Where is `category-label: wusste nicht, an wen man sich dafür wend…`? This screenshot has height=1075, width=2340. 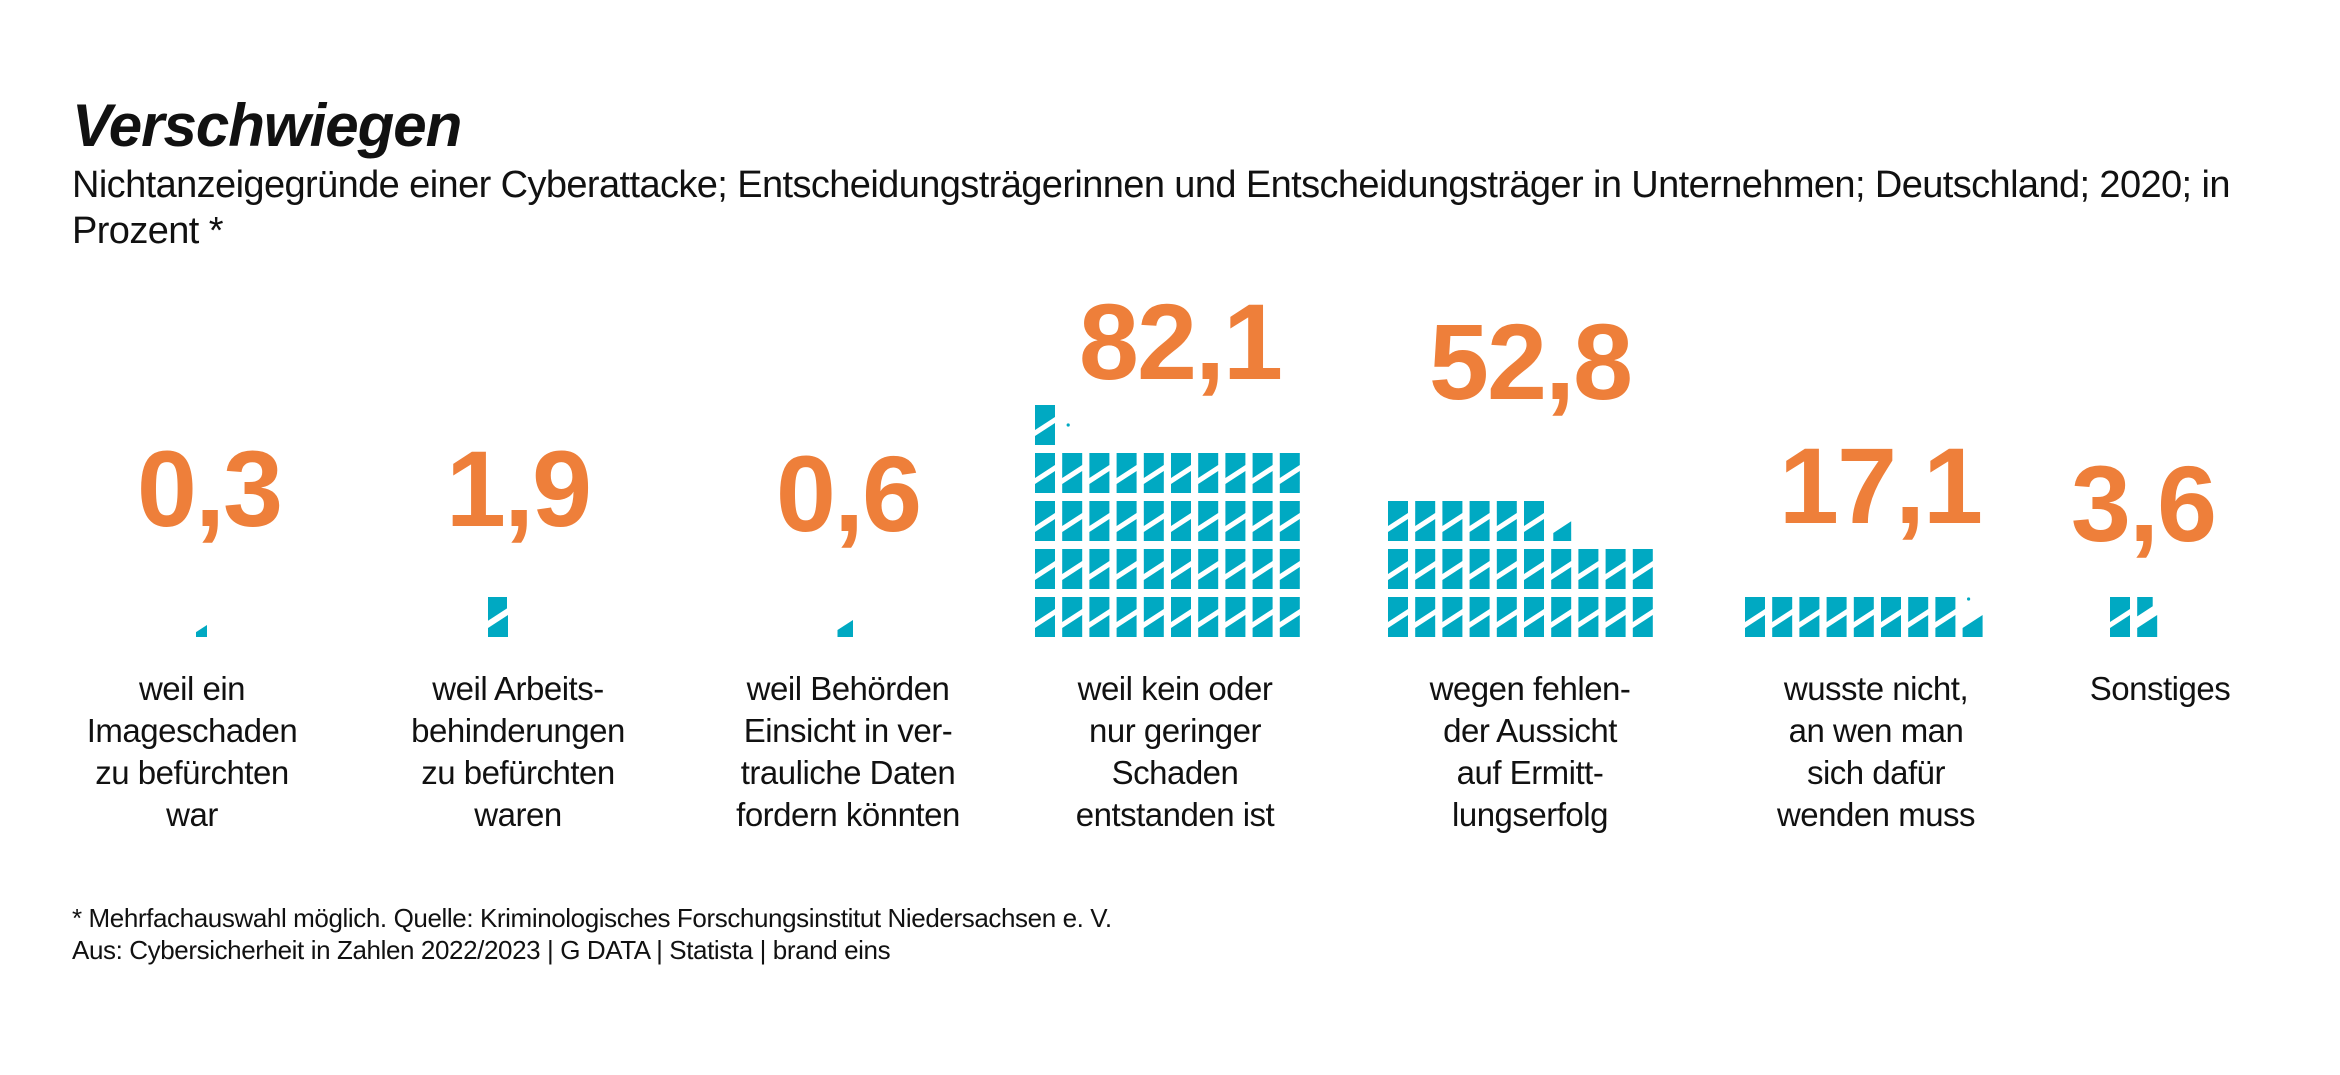
category-label: wusste nicht, an wen man sich dafür wend… is located at coordinates (1876, 752).